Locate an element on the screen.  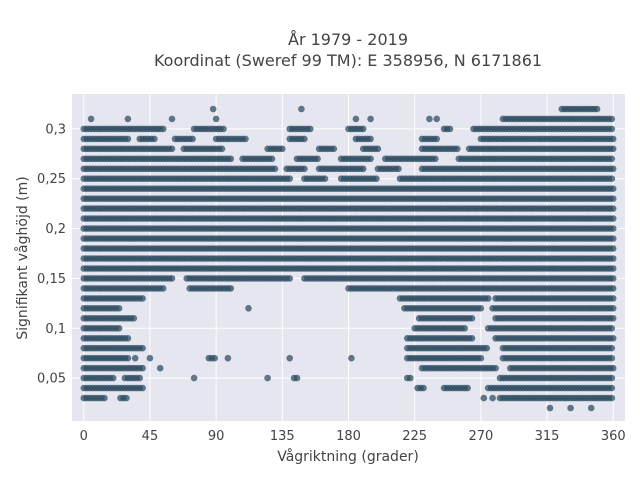
y-tick-label: 0,2 is located at coordinates (55, 229).